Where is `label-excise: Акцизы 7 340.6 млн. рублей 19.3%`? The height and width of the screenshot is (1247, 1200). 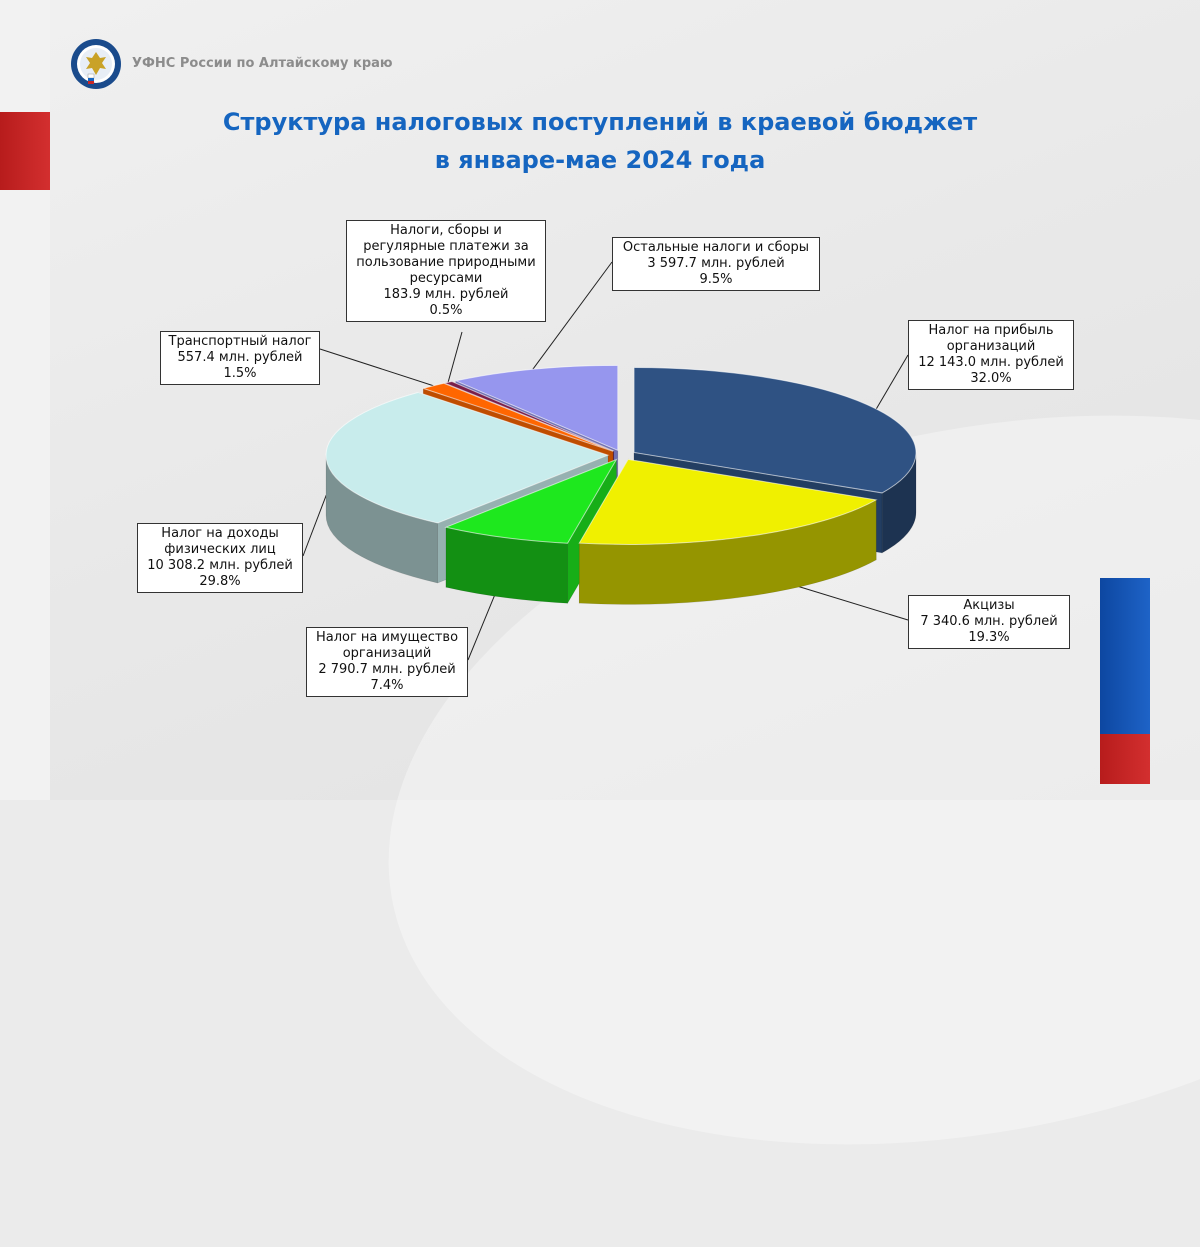
label-excise: Акцизы 7 340.6 млн. рублей 19.3% is located at coordinates (989, 622).